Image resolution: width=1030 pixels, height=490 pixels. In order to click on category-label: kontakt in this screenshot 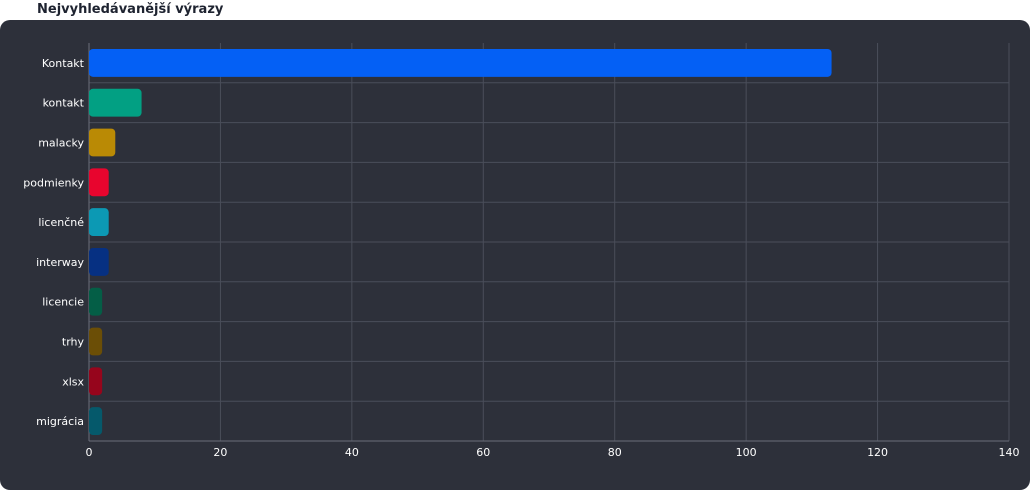, I will do `click(64, 103)`.